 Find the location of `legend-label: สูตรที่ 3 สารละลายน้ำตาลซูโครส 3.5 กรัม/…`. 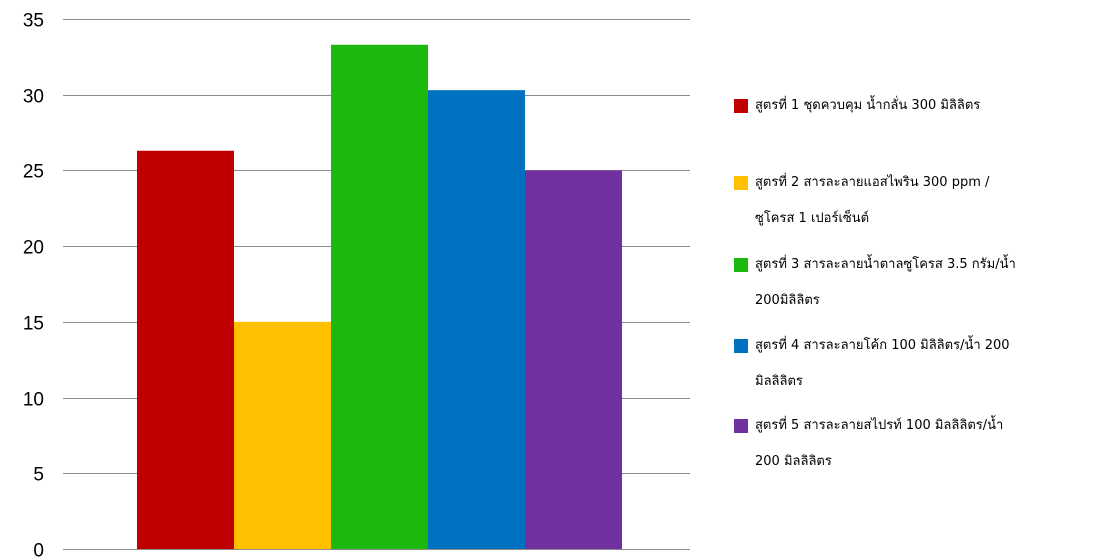

legend-label: สูตรที่ 3 สารละลายน้ำตาลซูโครส 3.5 กรัม/… is located at coordinates (920, 283).